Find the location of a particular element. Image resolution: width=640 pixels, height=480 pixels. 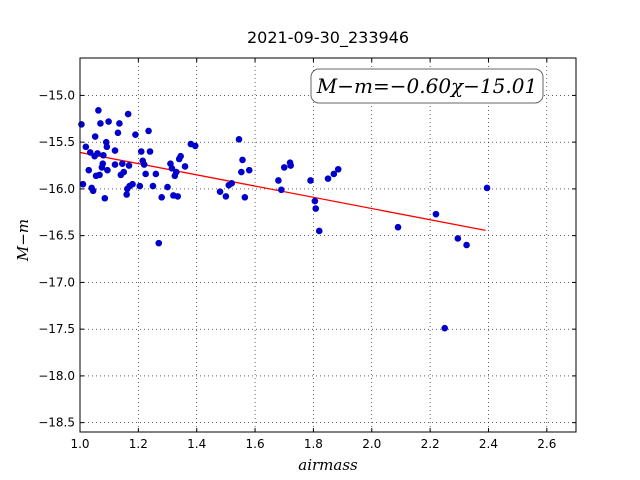

fit-annotation: M−m=−0.60χ−15.01 is located at coordinates (427, 86).